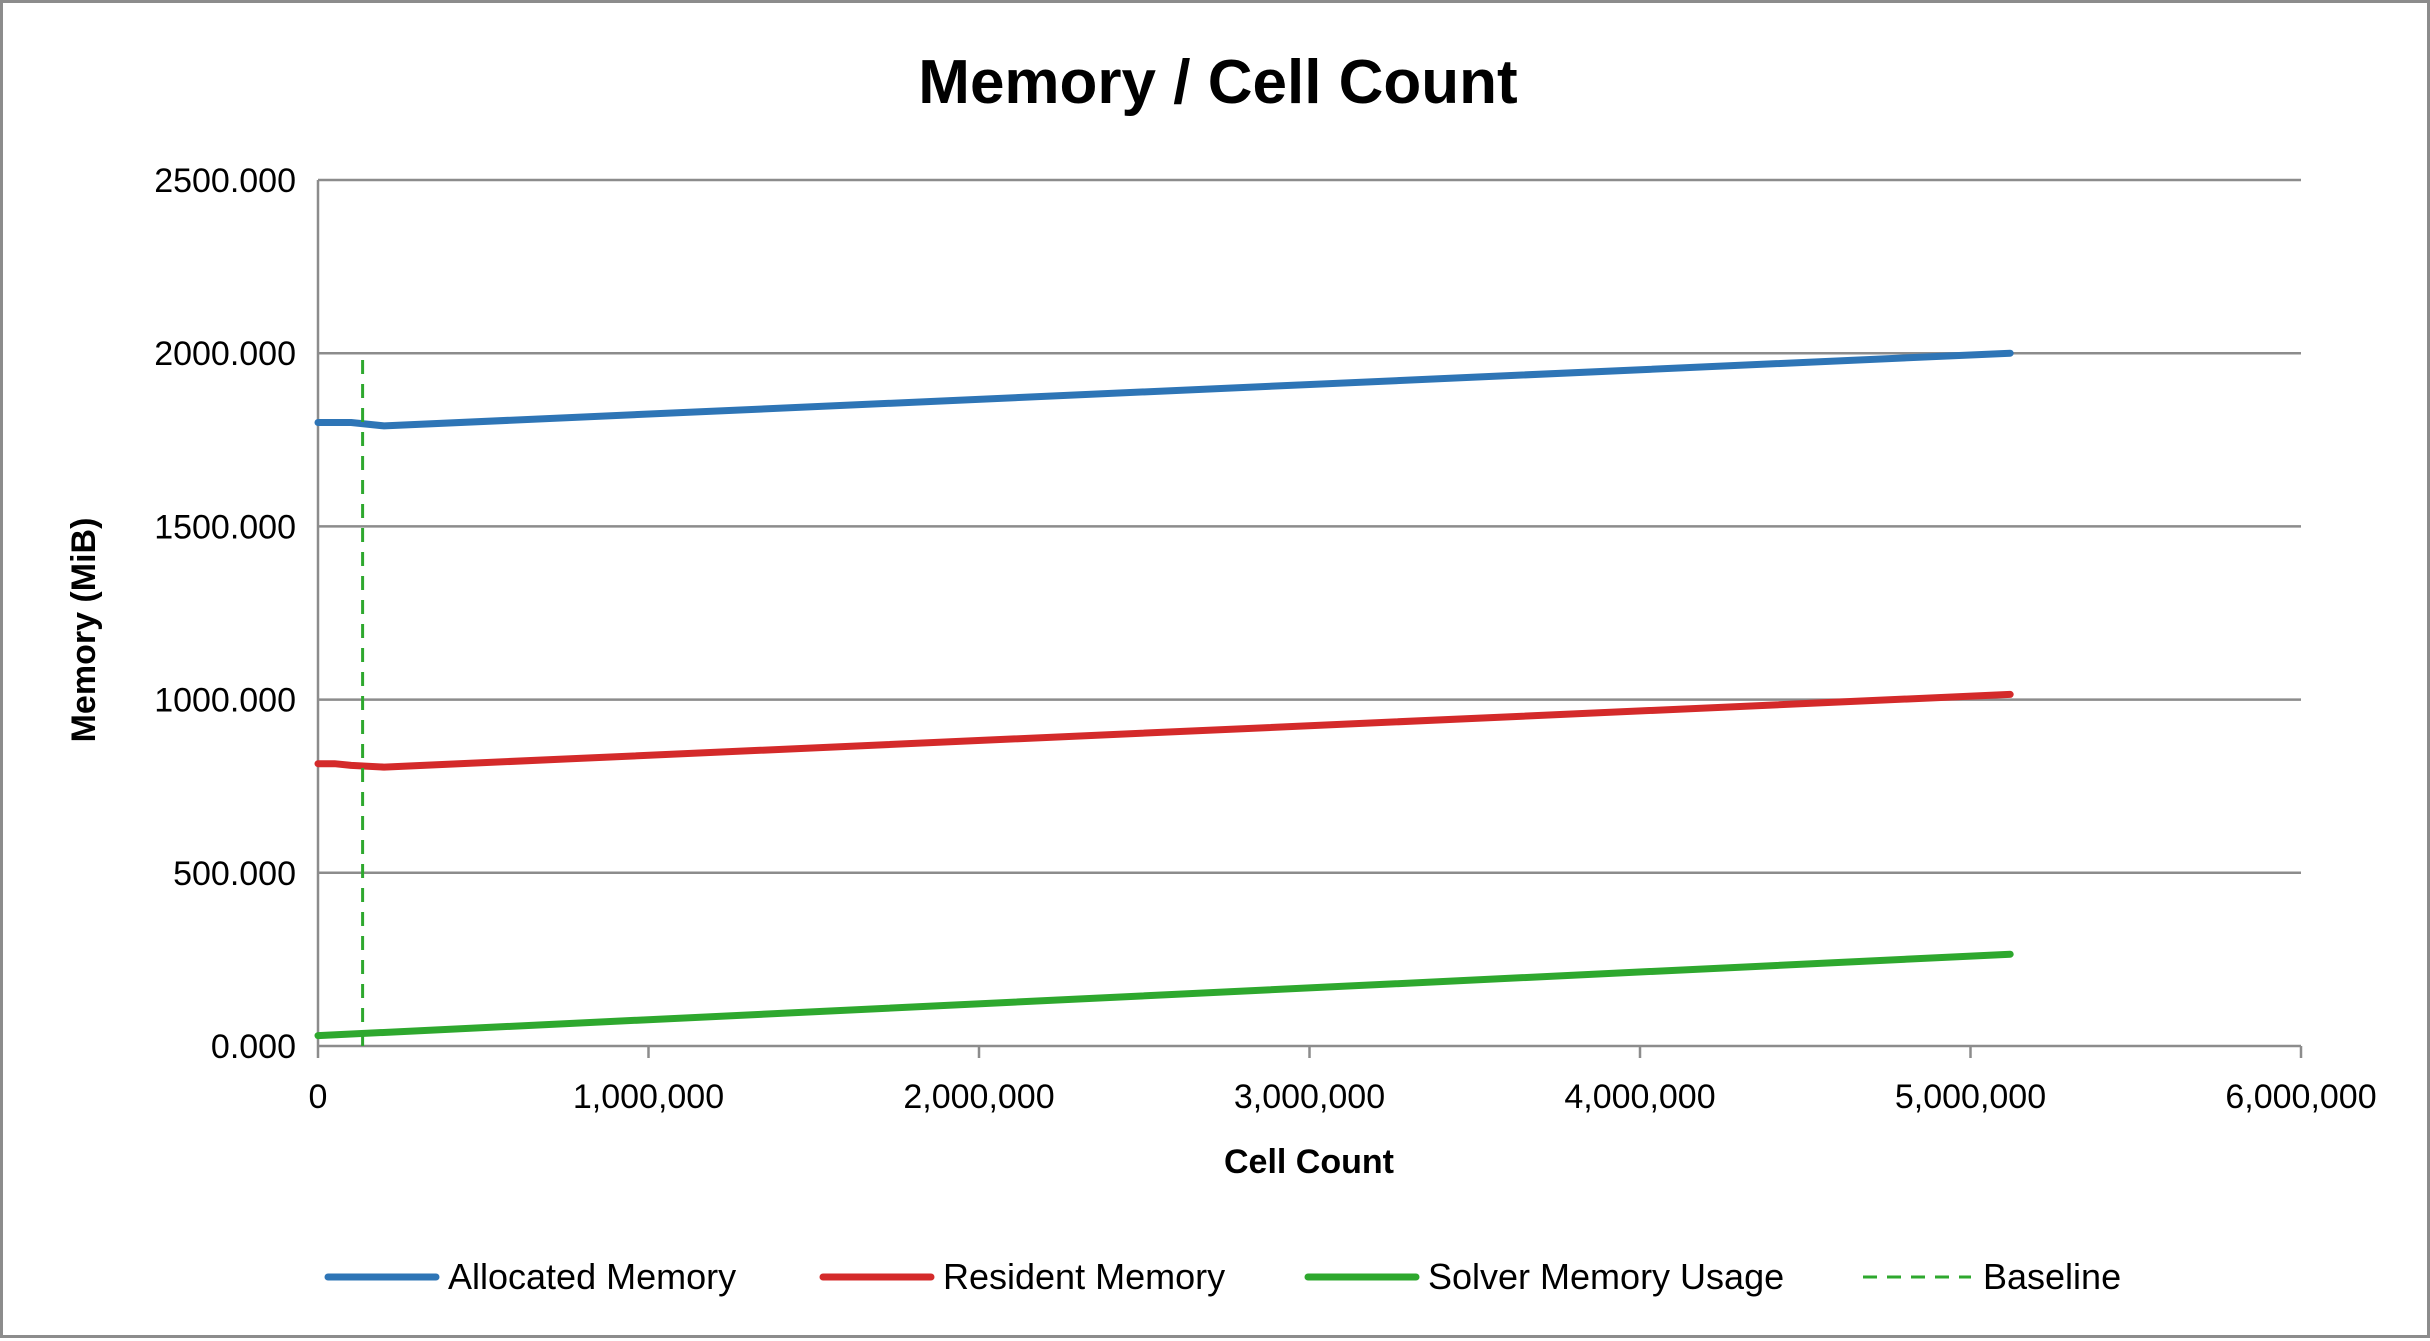  I want to click on x-axis-title: Cell Count, so click(1309, 1162).